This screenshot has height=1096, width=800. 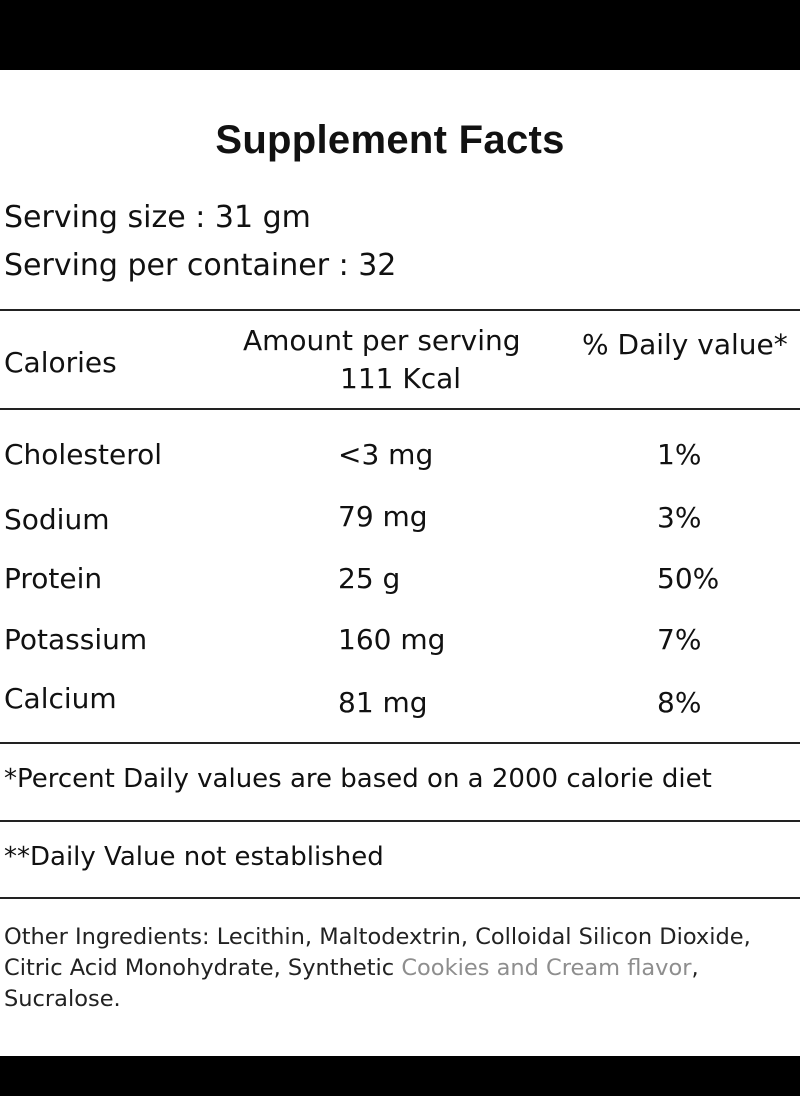 I want to click on nutrient-name: Cholesterol, so click(x=83, y=454).